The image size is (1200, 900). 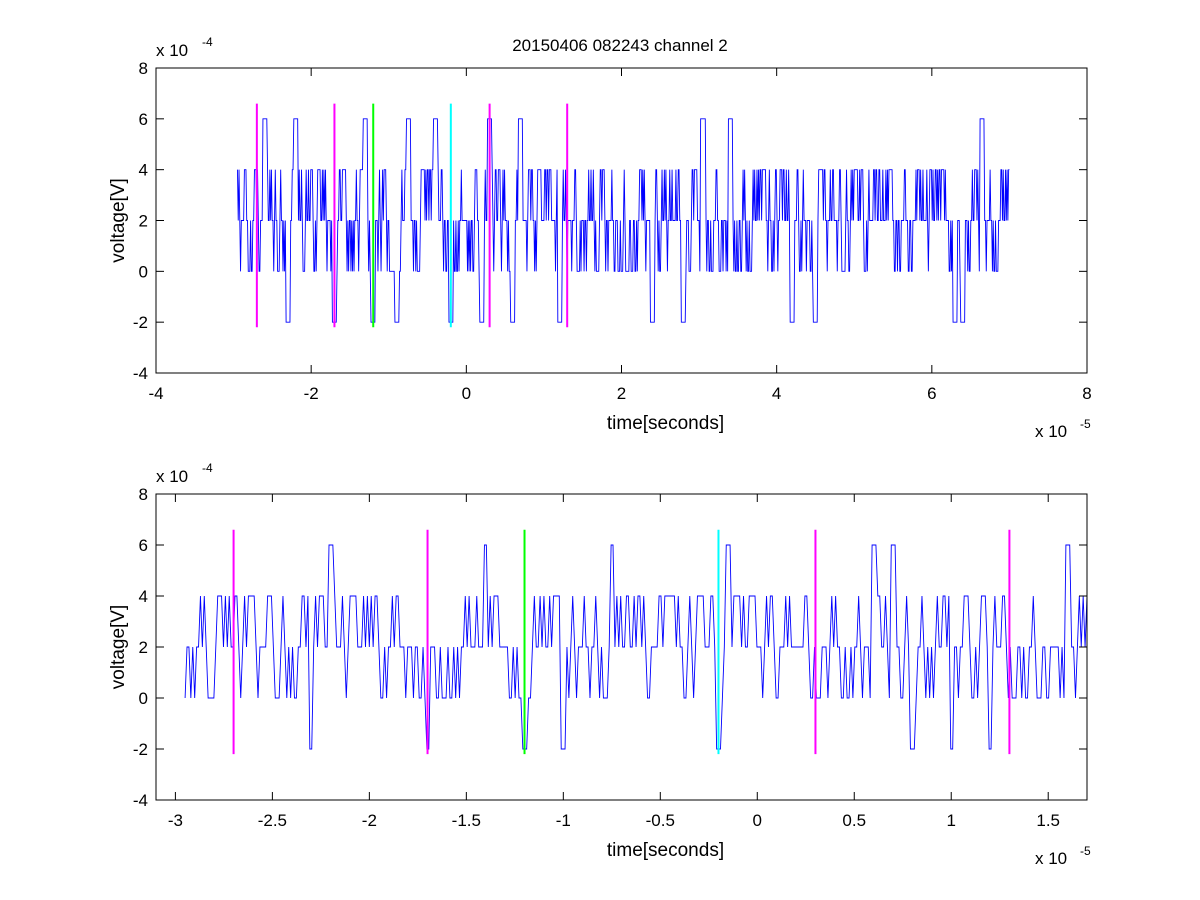 I want to click on x-tick-label: 8, so click(x=1086, y=393).